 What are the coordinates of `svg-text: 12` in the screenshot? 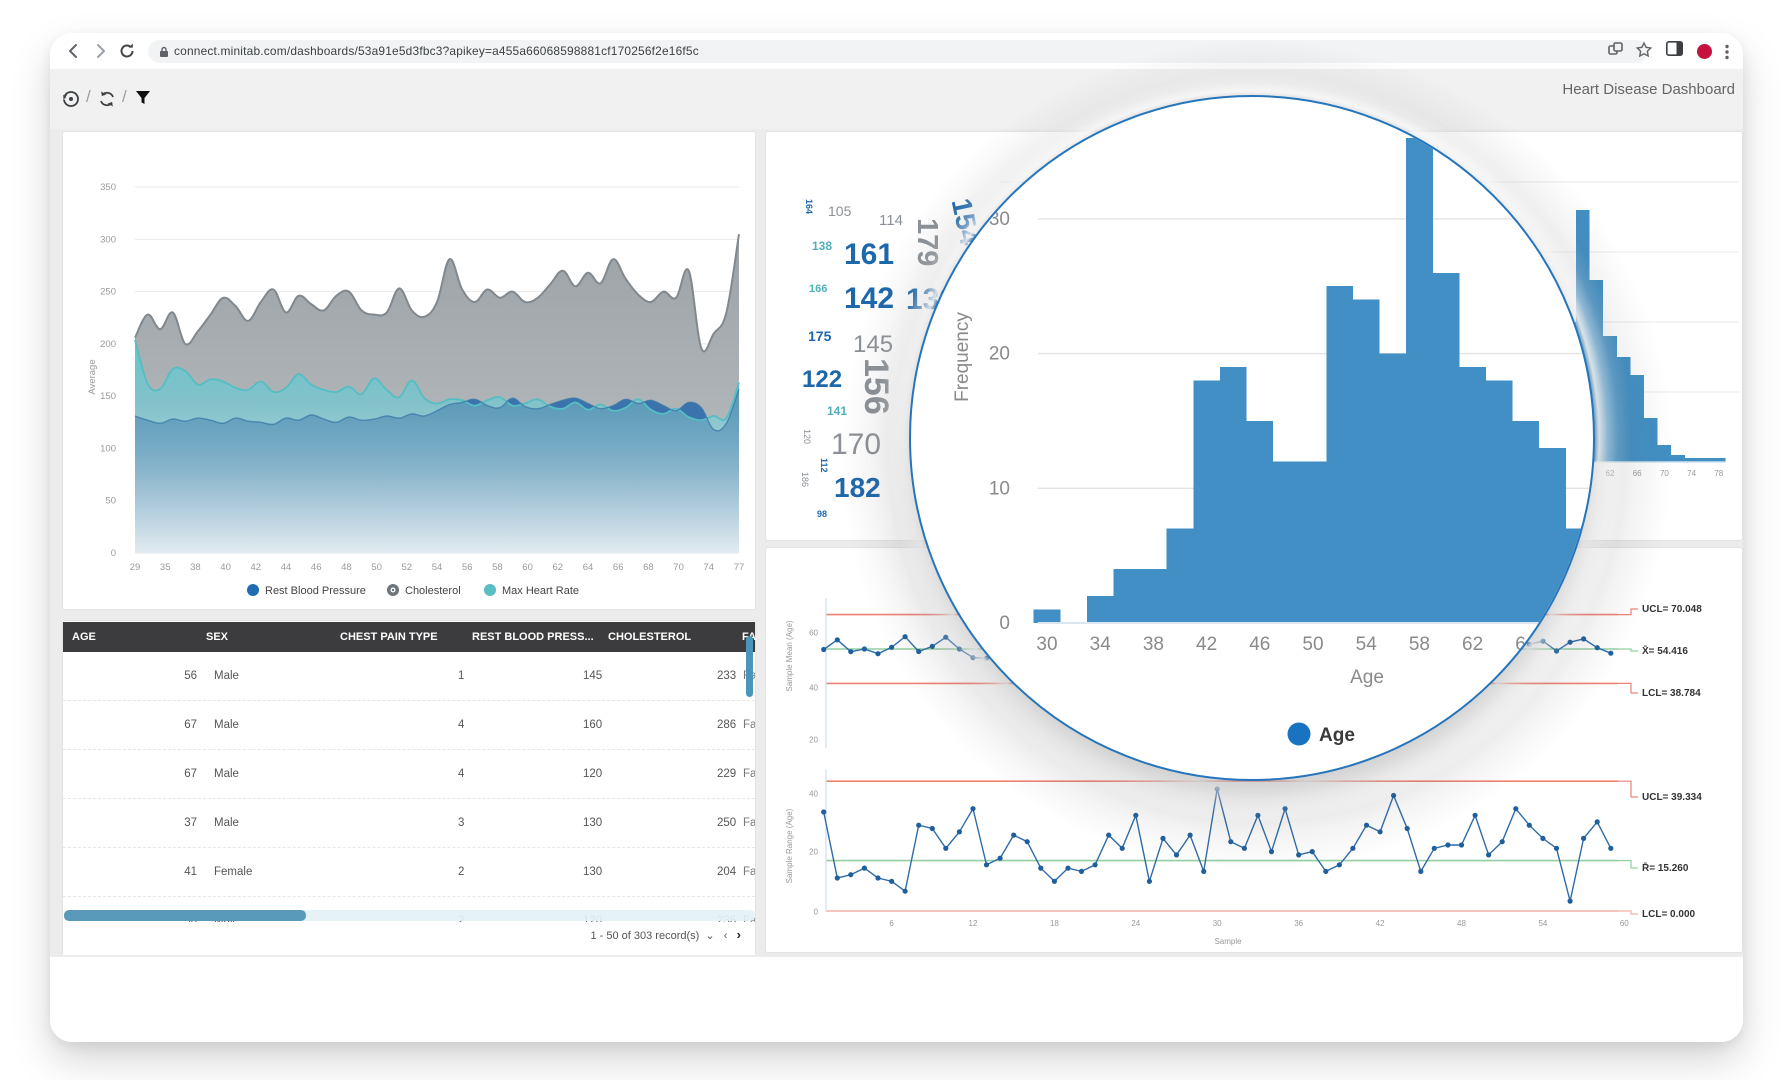 It's located at (973, 923).